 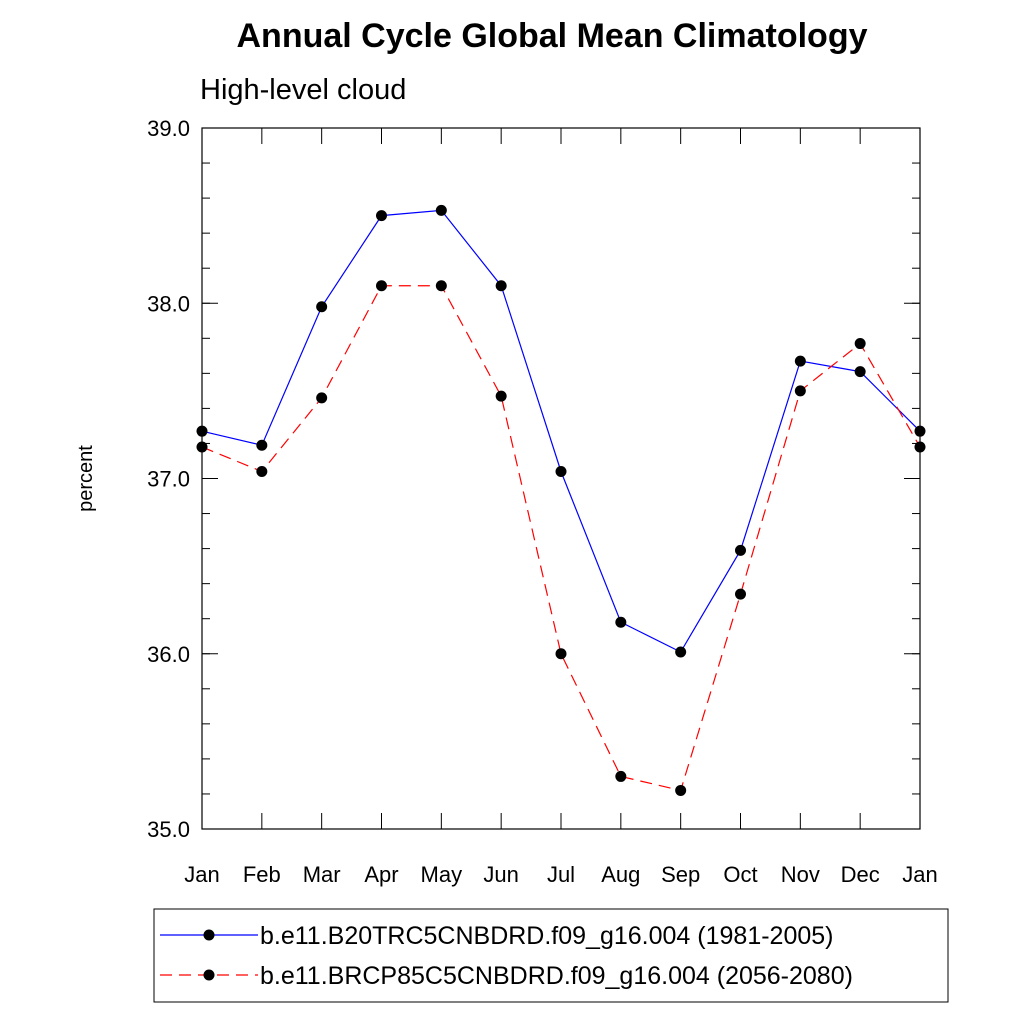 I want to click on x-tick-label: Dec, so click(x=860, y=874).